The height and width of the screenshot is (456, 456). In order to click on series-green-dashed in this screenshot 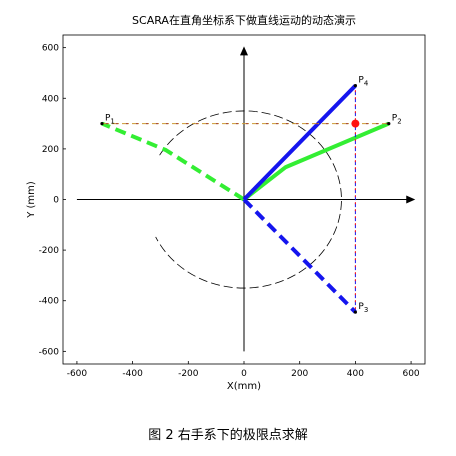, I will do `click(173, 161)`.